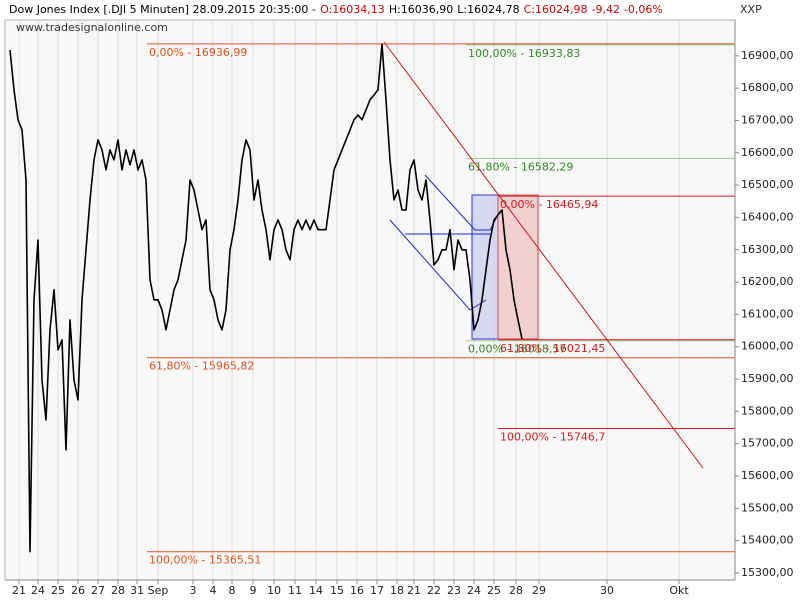 This screenshot has width=800, height=600. What do you see at coordinates (605, 9) in the screenshot?
I see `header-field: -9,42` at bounding box center [605, 9].